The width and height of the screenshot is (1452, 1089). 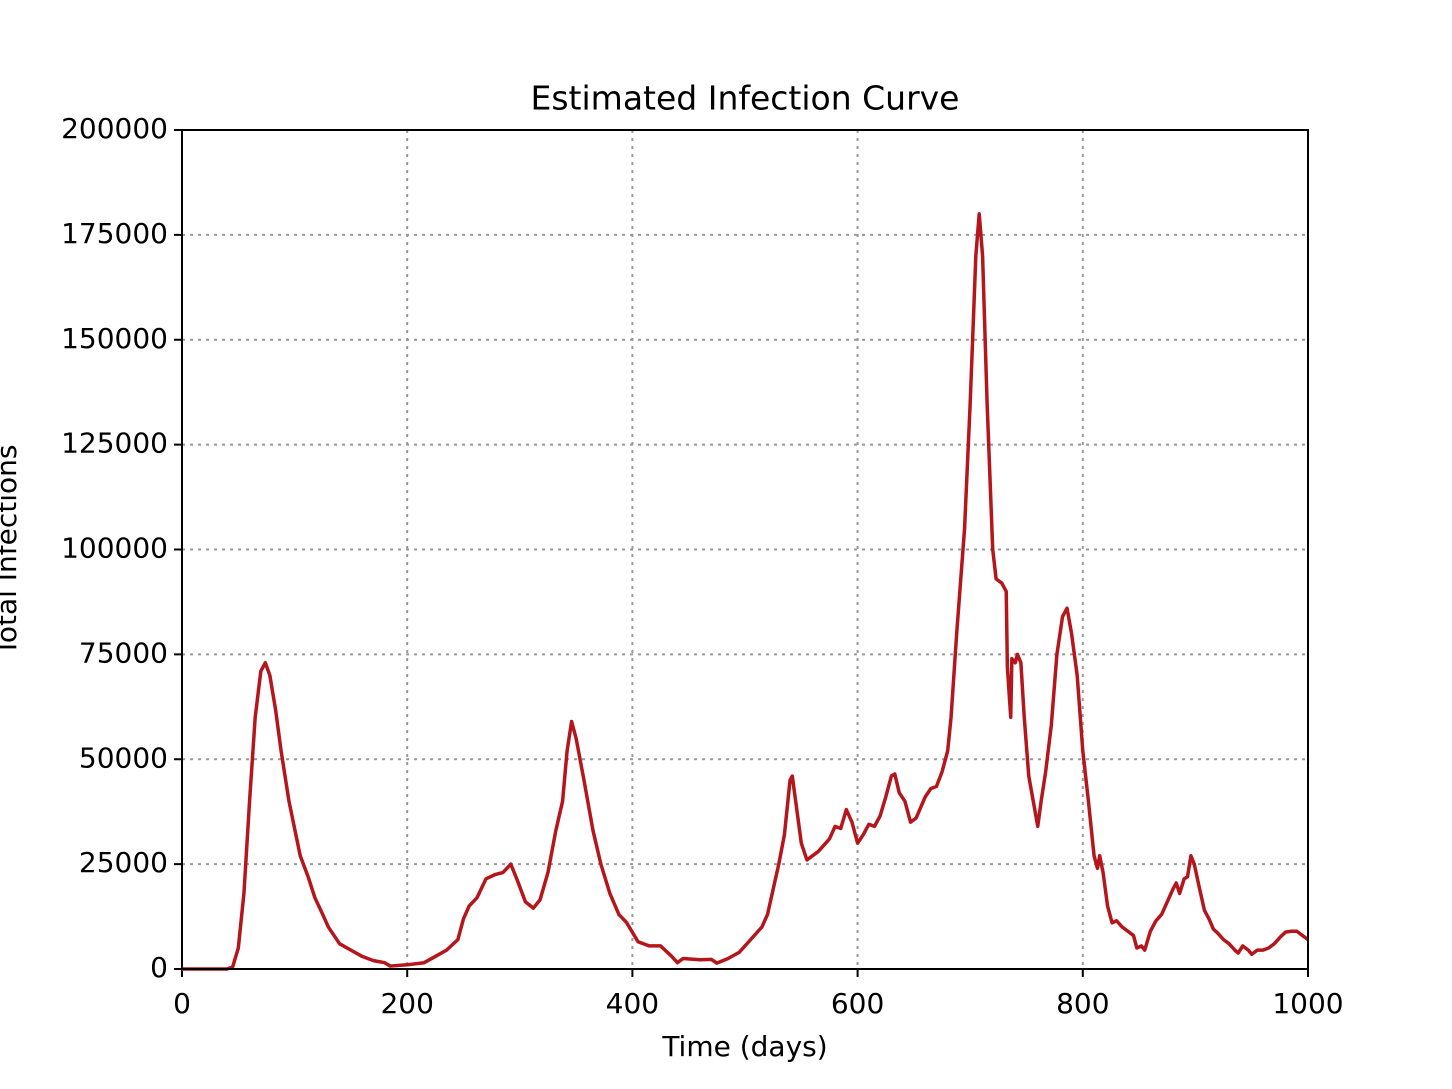 I want to click on y-tick-label: 0, so click(x=159, y=967).